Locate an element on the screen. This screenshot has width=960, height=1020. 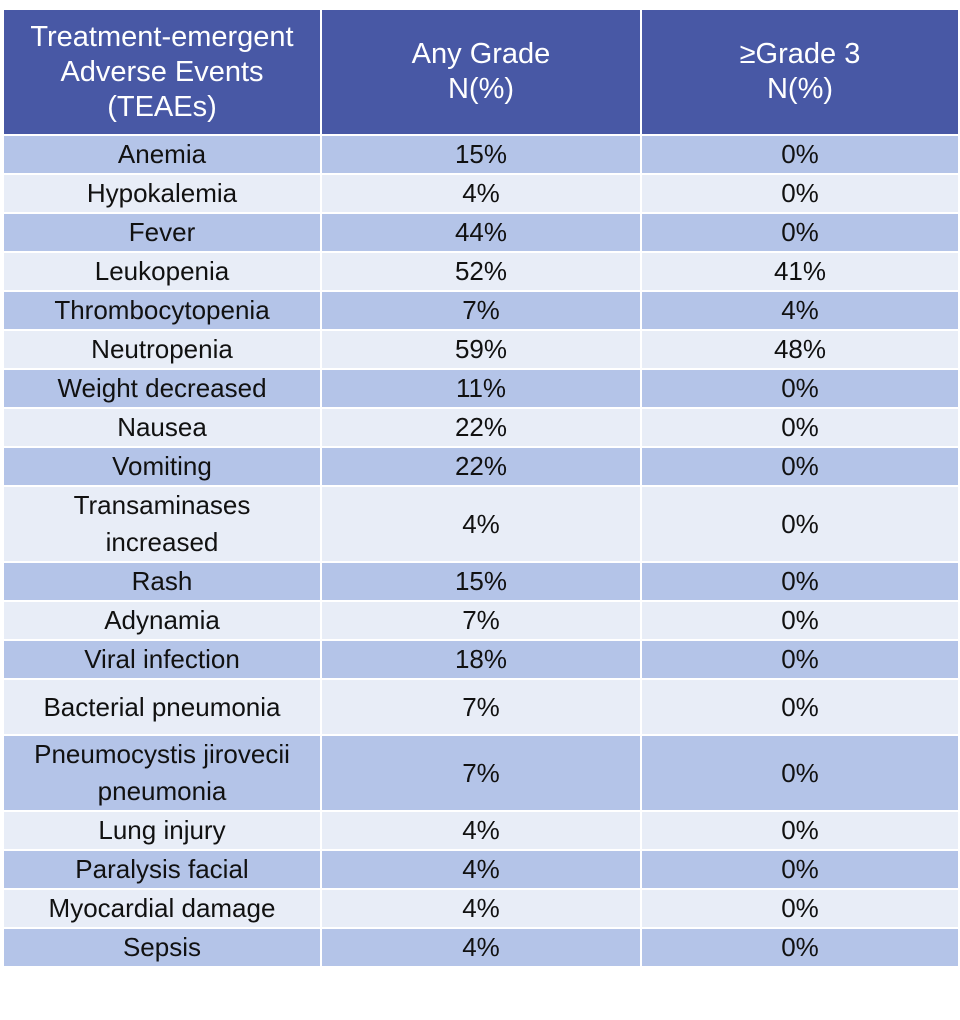
table-row: Adynamia 7% 0% is located at coordinates (481, 620).